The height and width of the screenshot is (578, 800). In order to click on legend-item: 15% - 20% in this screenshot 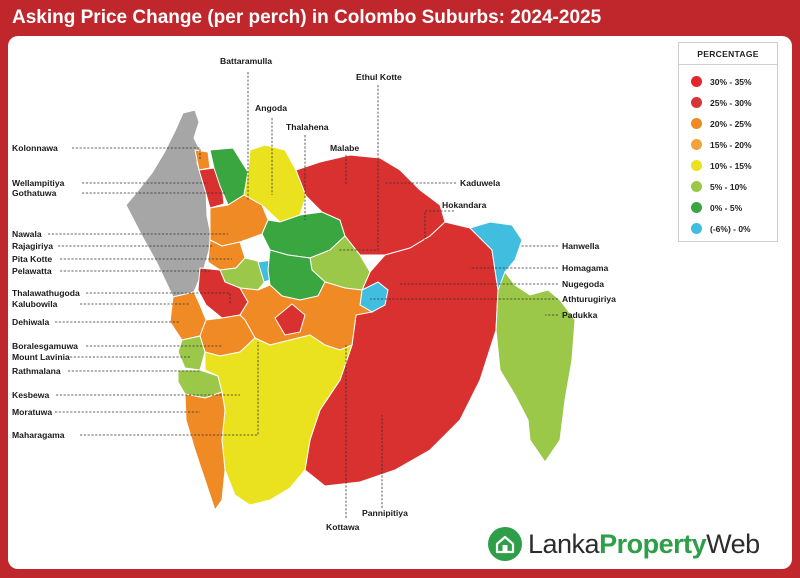, I will do `click(728, 144)`.